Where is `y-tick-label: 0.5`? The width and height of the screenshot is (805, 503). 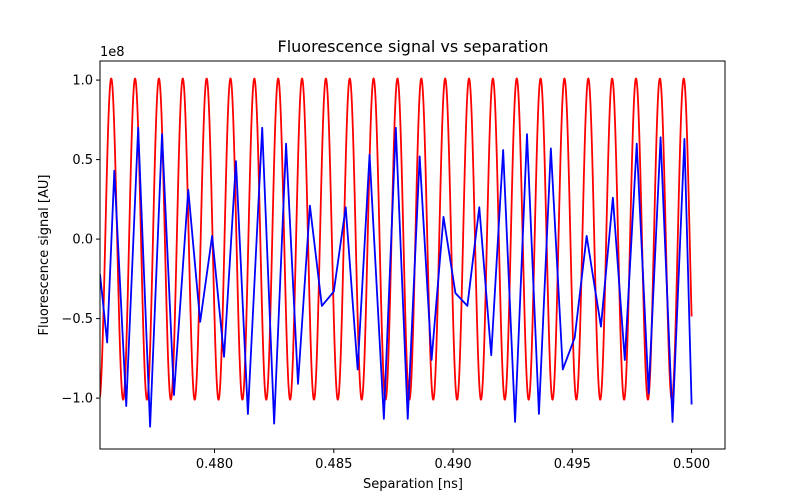 y-tick-label: 0.5 is located at coordinates (82, 160).